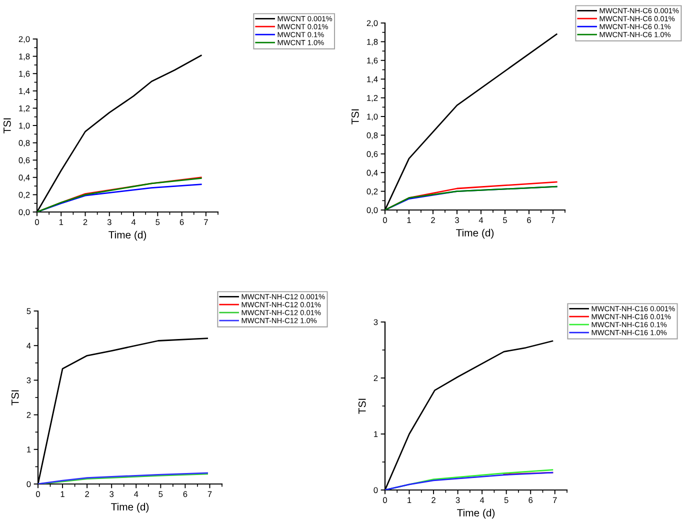 The width and height of the screenshot is (682, 526). I want to click on y-tick-label: 0, so click(28, 484).